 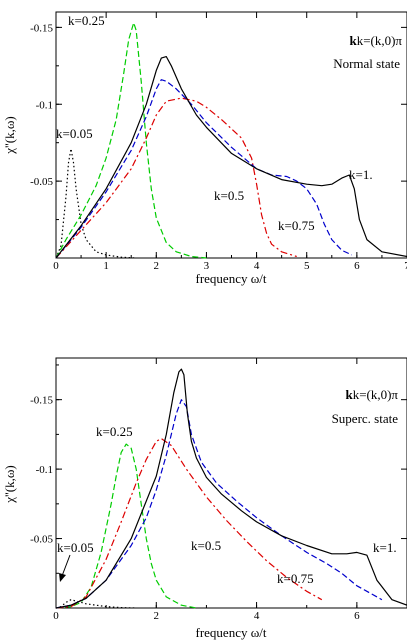 What do you see at coordinates (96, 203) in the screenshot?
I see `series-line-k005` at bounding box center [96, 203].